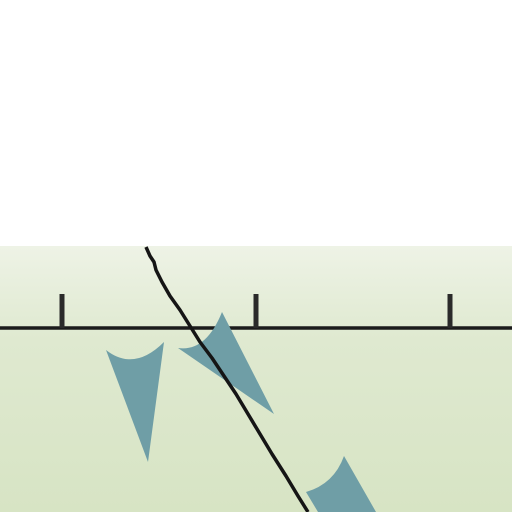 Image resolution: width=512 pixels, height=512 pixels. Describe the element at coordinates (135, 402) in the screenshot. I see `wedge-left` at that location.